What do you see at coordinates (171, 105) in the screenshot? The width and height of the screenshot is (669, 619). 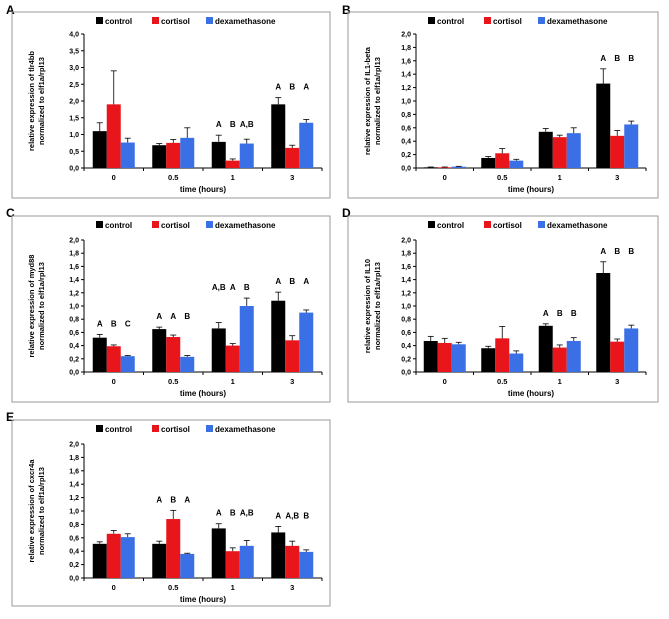 I see `panel-frame-a` at bounding box center [171, 105].